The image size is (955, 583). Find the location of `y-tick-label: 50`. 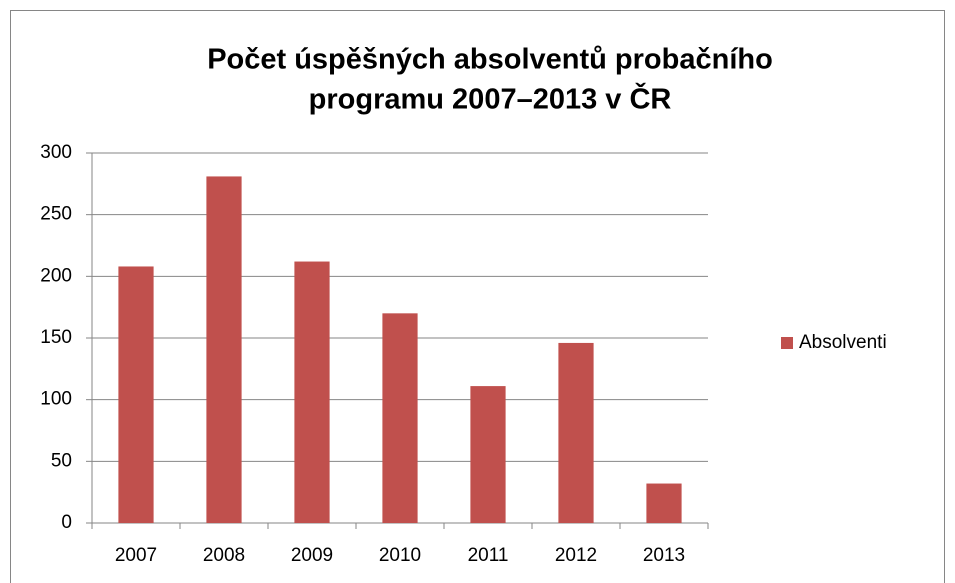

y-tick-label: 50 is located at coordinates (61, 460).